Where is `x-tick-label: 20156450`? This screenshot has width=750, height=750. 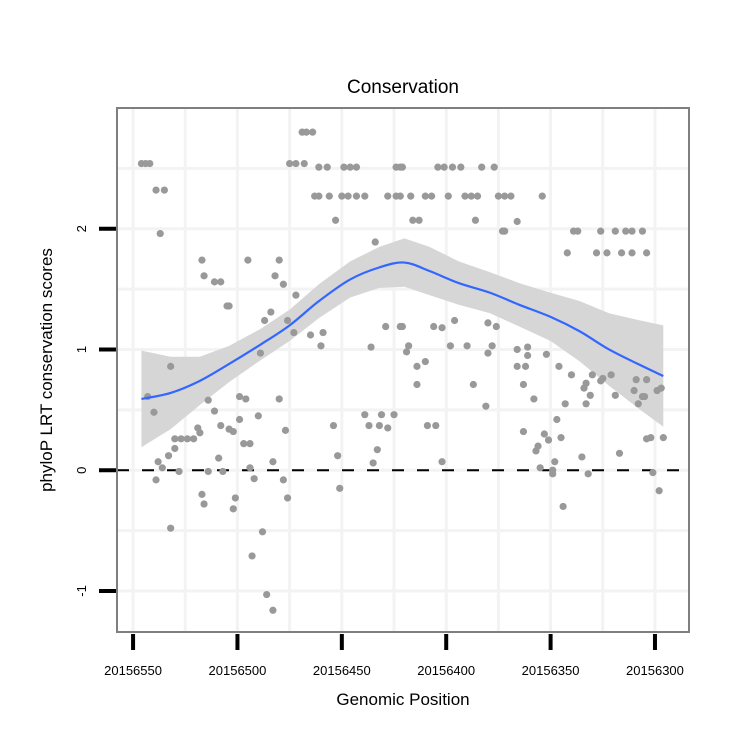
x-tick-label: 20156450 is located at coordinates (342, 670).